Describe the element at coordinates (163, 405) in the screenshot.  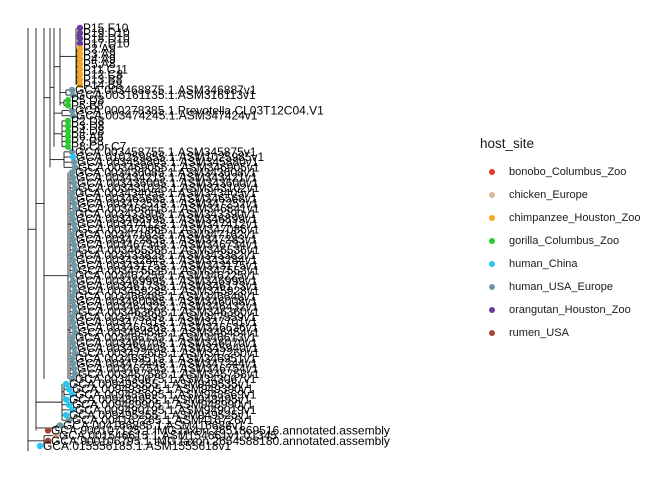
I see `tip-label: GCA.009489905.1.ASM948990v1` at that location.